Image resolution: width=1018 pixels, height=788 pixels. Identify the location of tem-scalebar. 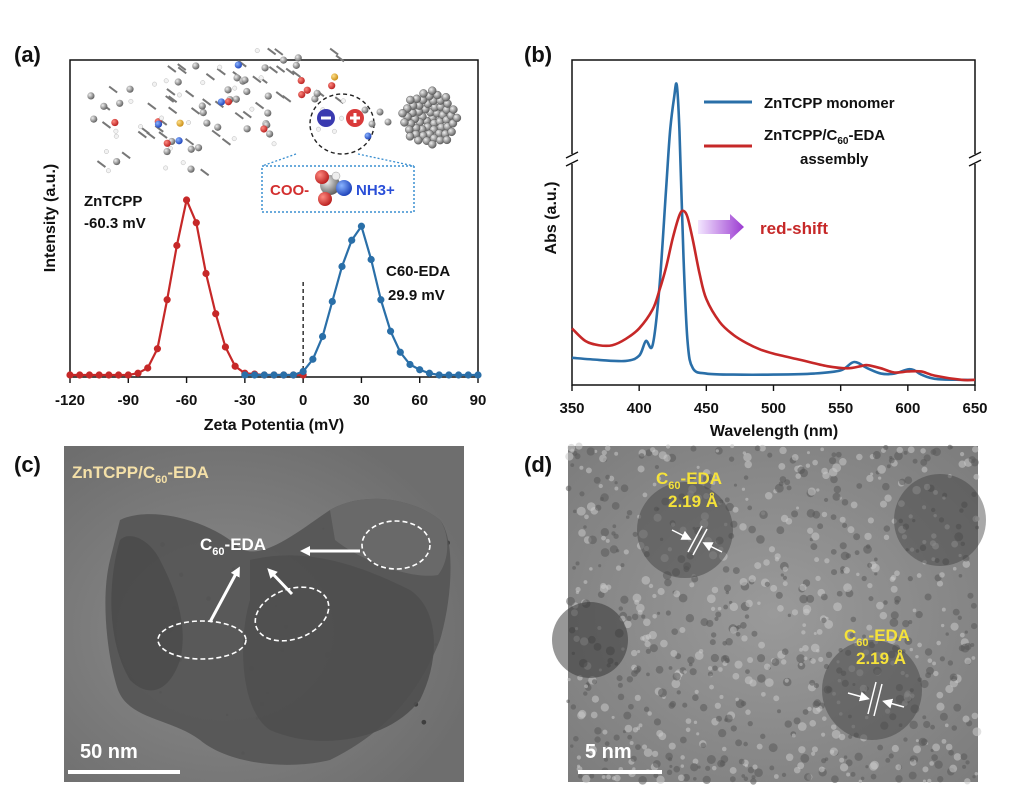
(124, 772).